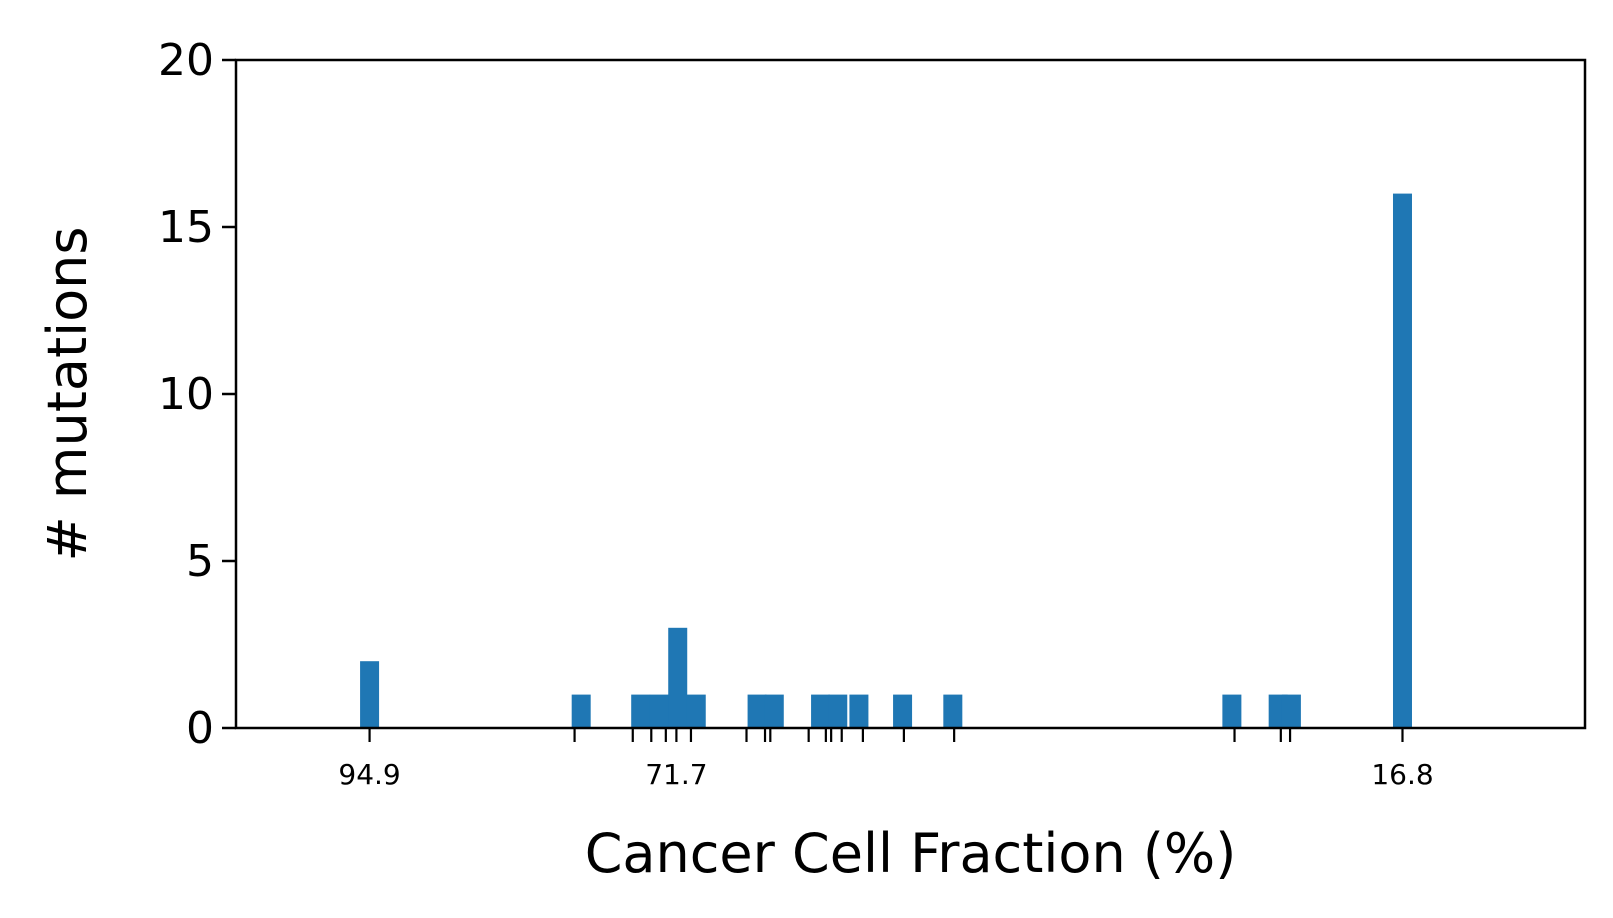 This screenshot has width=1613, height=918. Describe the element at coordinates (1402, 774) in the screenshot. I see `x-tick-label-2: 16.8` at that location.